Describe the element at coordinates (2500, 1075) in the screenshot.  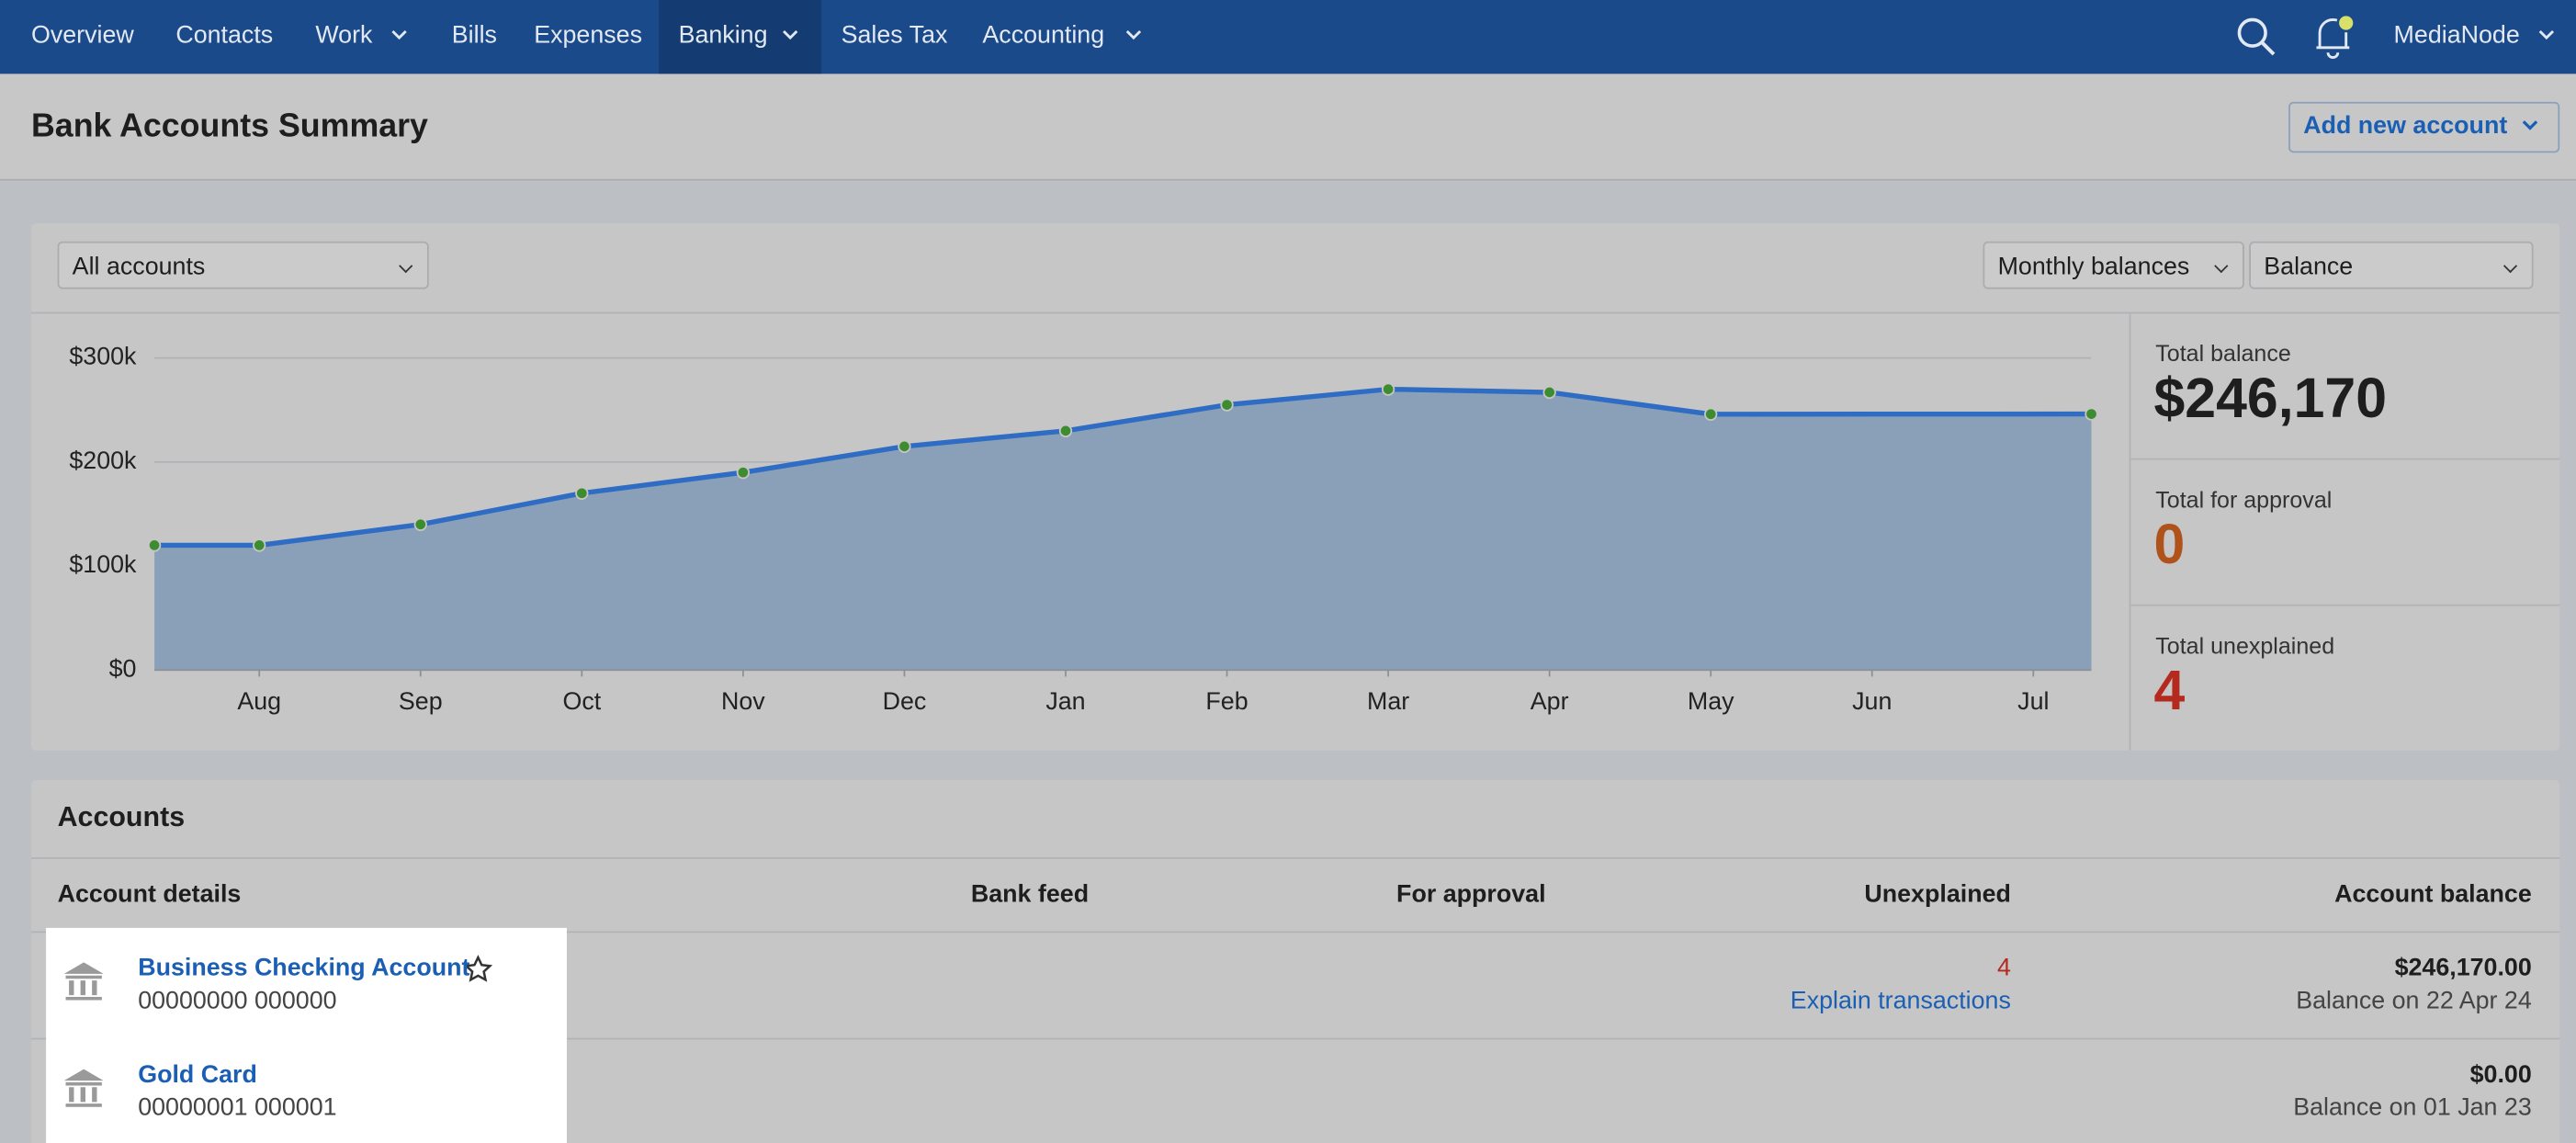
I see `account-balance: $0.00` at that location.